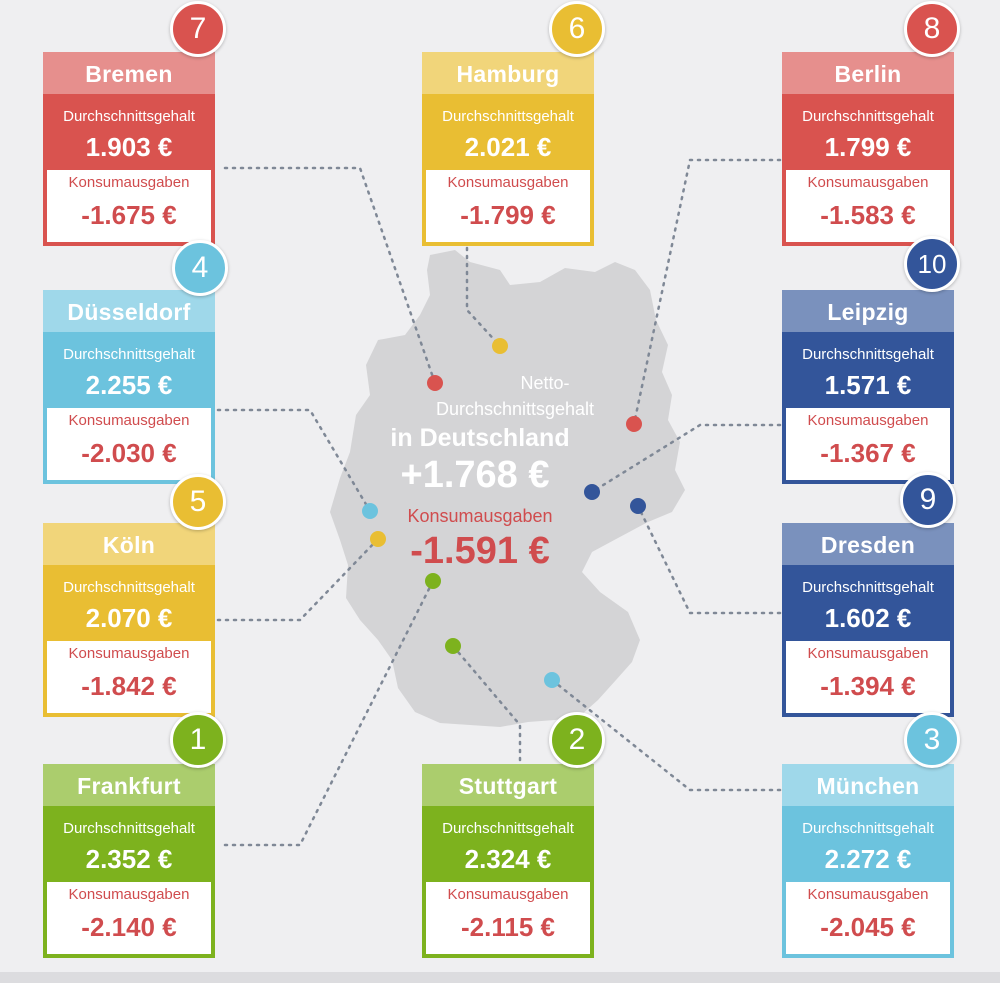 Image resolution: width=1000 pixels, height=983 pixels. I want to click on bottom-strip, so click(500, 977).